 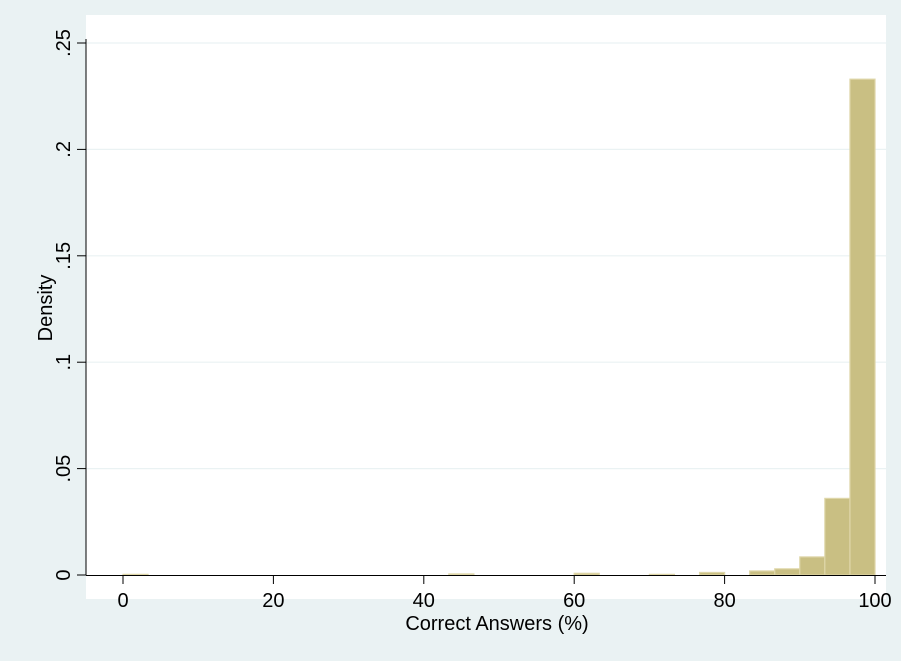 What do you see at coordinates (724, 601) in the screenshot?
I see `x-tick-label: 80` at bounding box center [724, 601].